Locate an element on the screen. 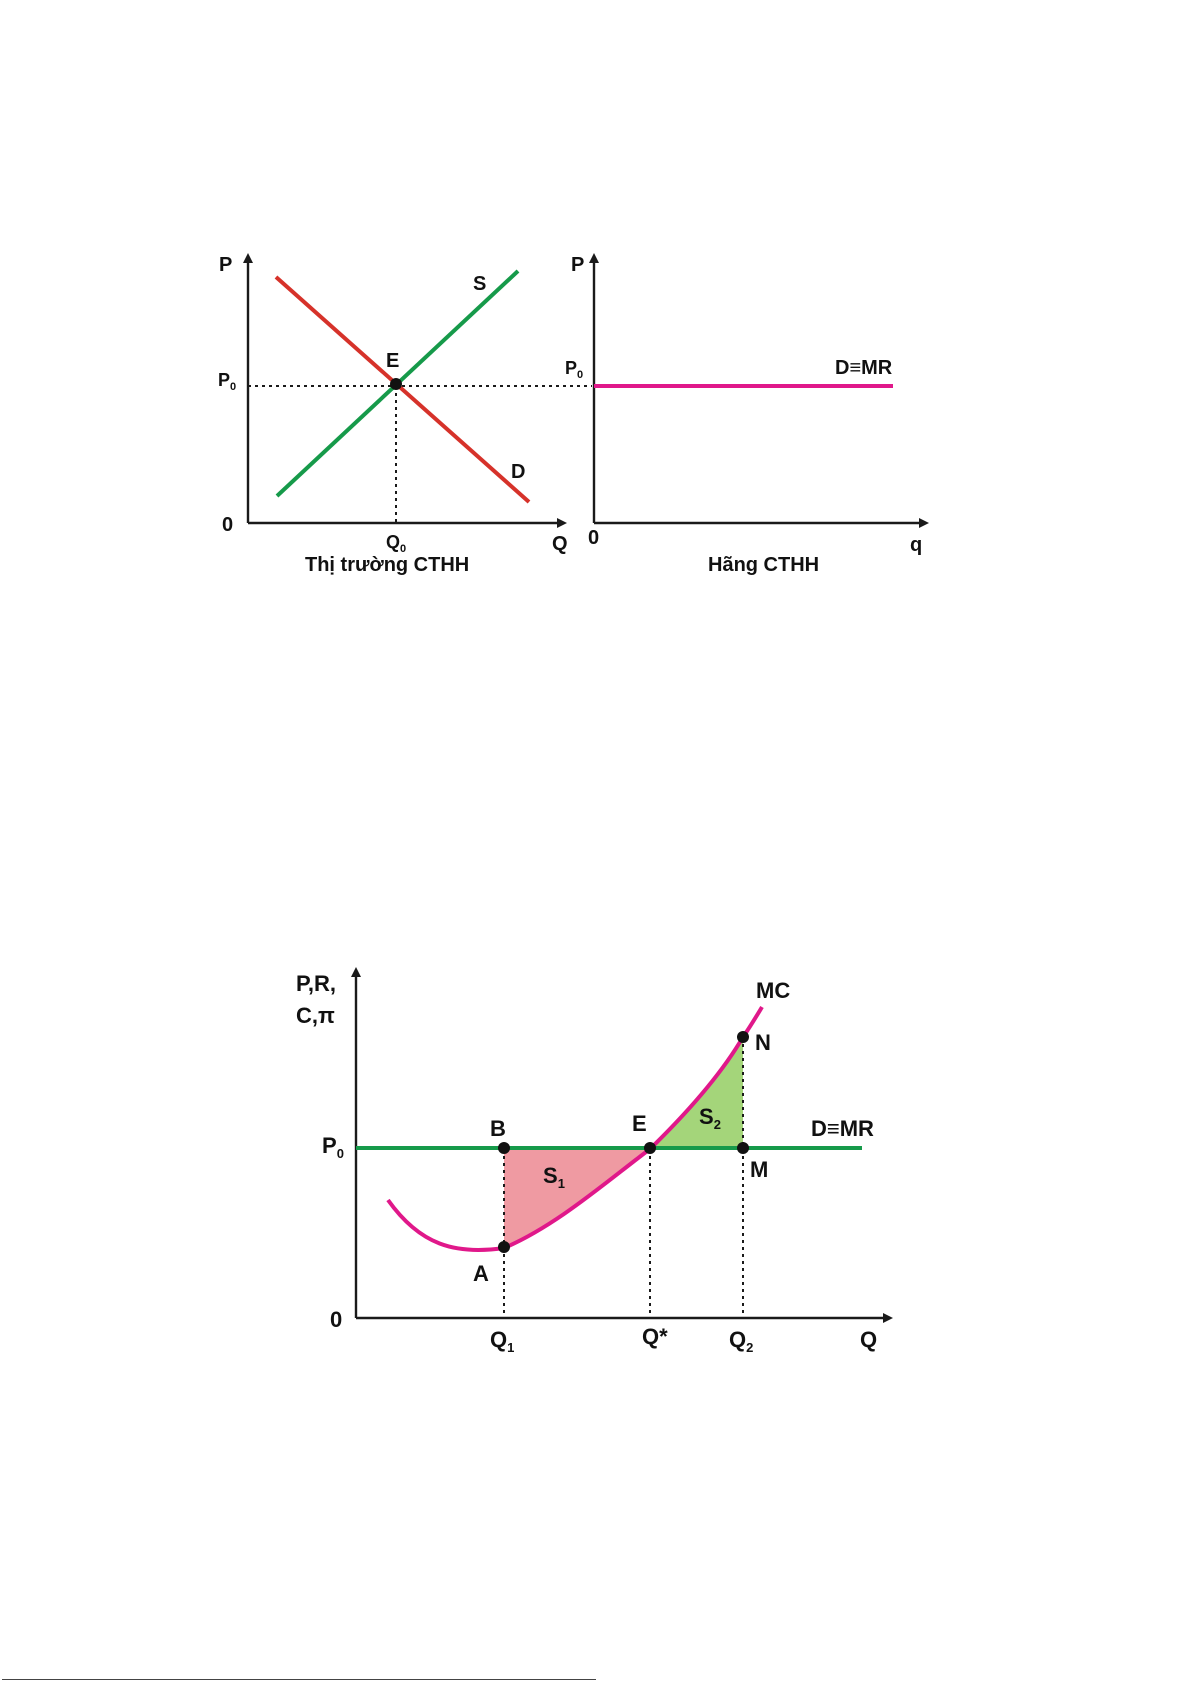 This screenshot has width=1191, height=1685. firm-demand-label: D≡MR is located at coordinates (864, 368).